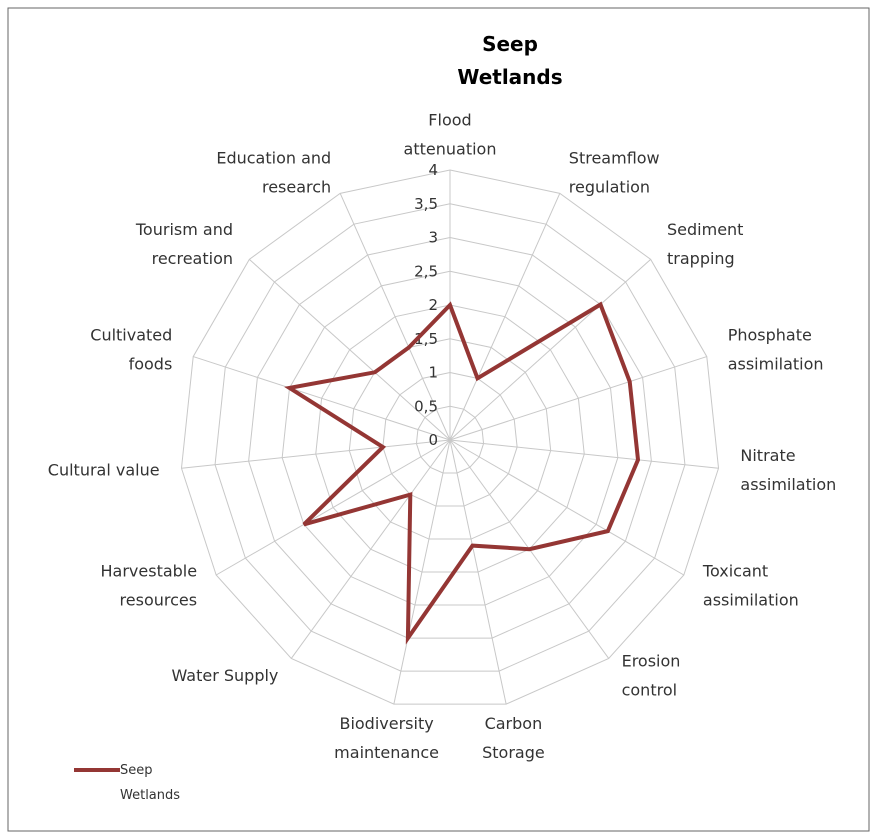 This screenshot has height=838, width=877. I want to click on category-label: Cultivated foods, so click(131, 349).